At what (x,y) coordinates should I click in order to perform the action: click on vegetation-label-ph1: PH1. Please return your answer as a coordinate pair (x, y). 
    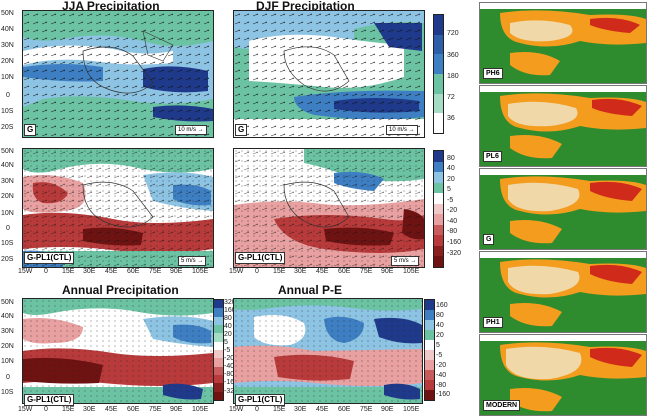
    Looking at the image, I should click on (493, 322).